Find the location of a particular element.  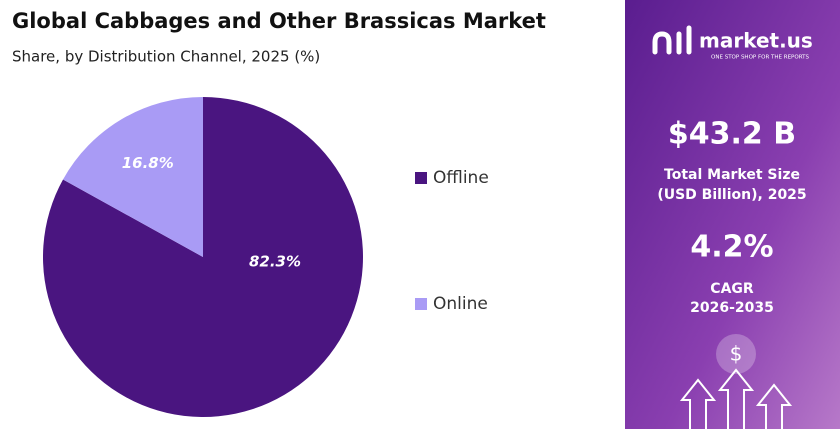

legend: Offline Online is located at coordinates (452, 241).